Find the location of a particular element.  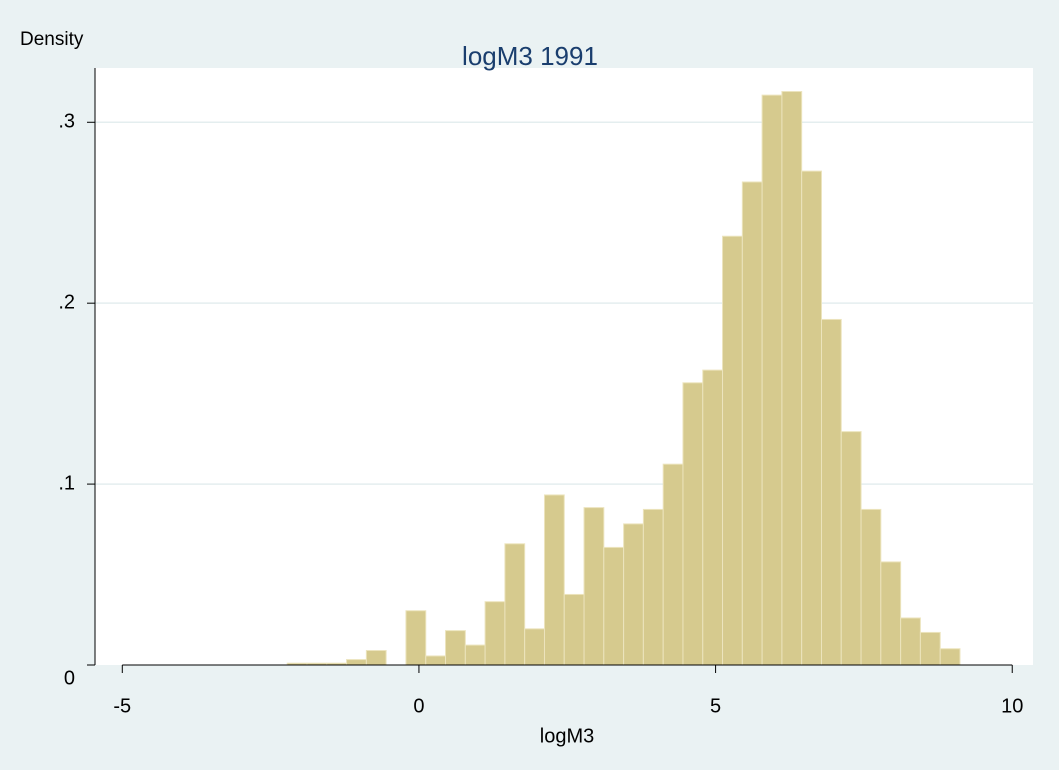

y-tick-label: .1 is located at coordinates (66, 483).